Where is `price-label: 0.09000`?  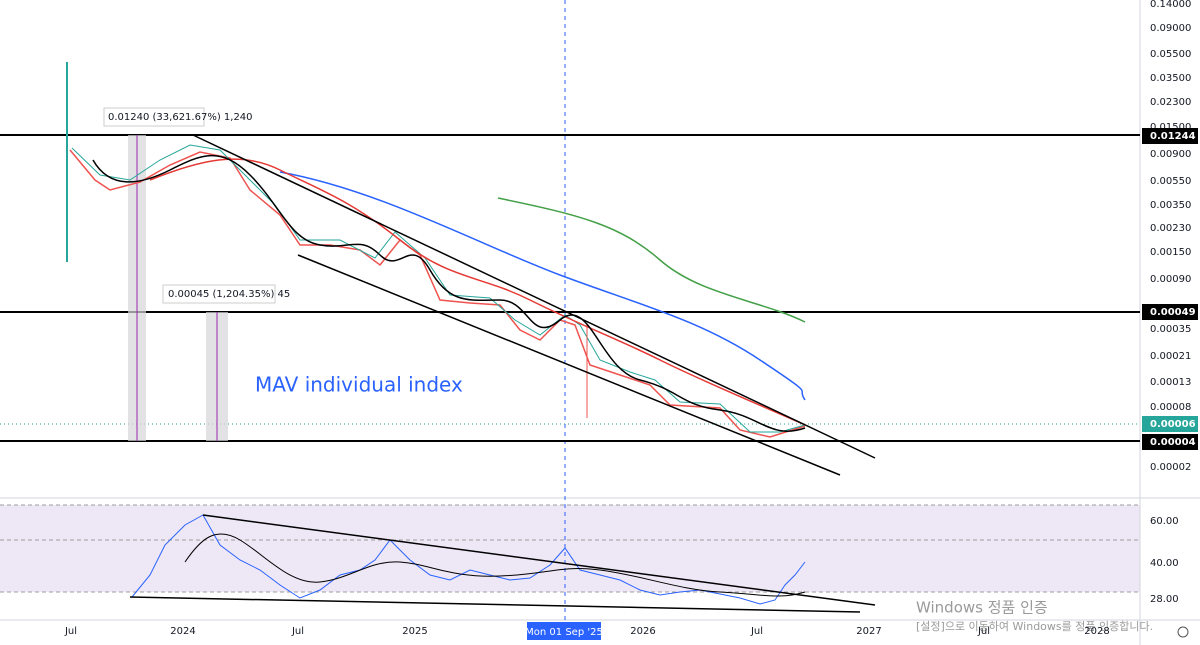
price-label: 0.09000 is located at coordinates (1170, 28).